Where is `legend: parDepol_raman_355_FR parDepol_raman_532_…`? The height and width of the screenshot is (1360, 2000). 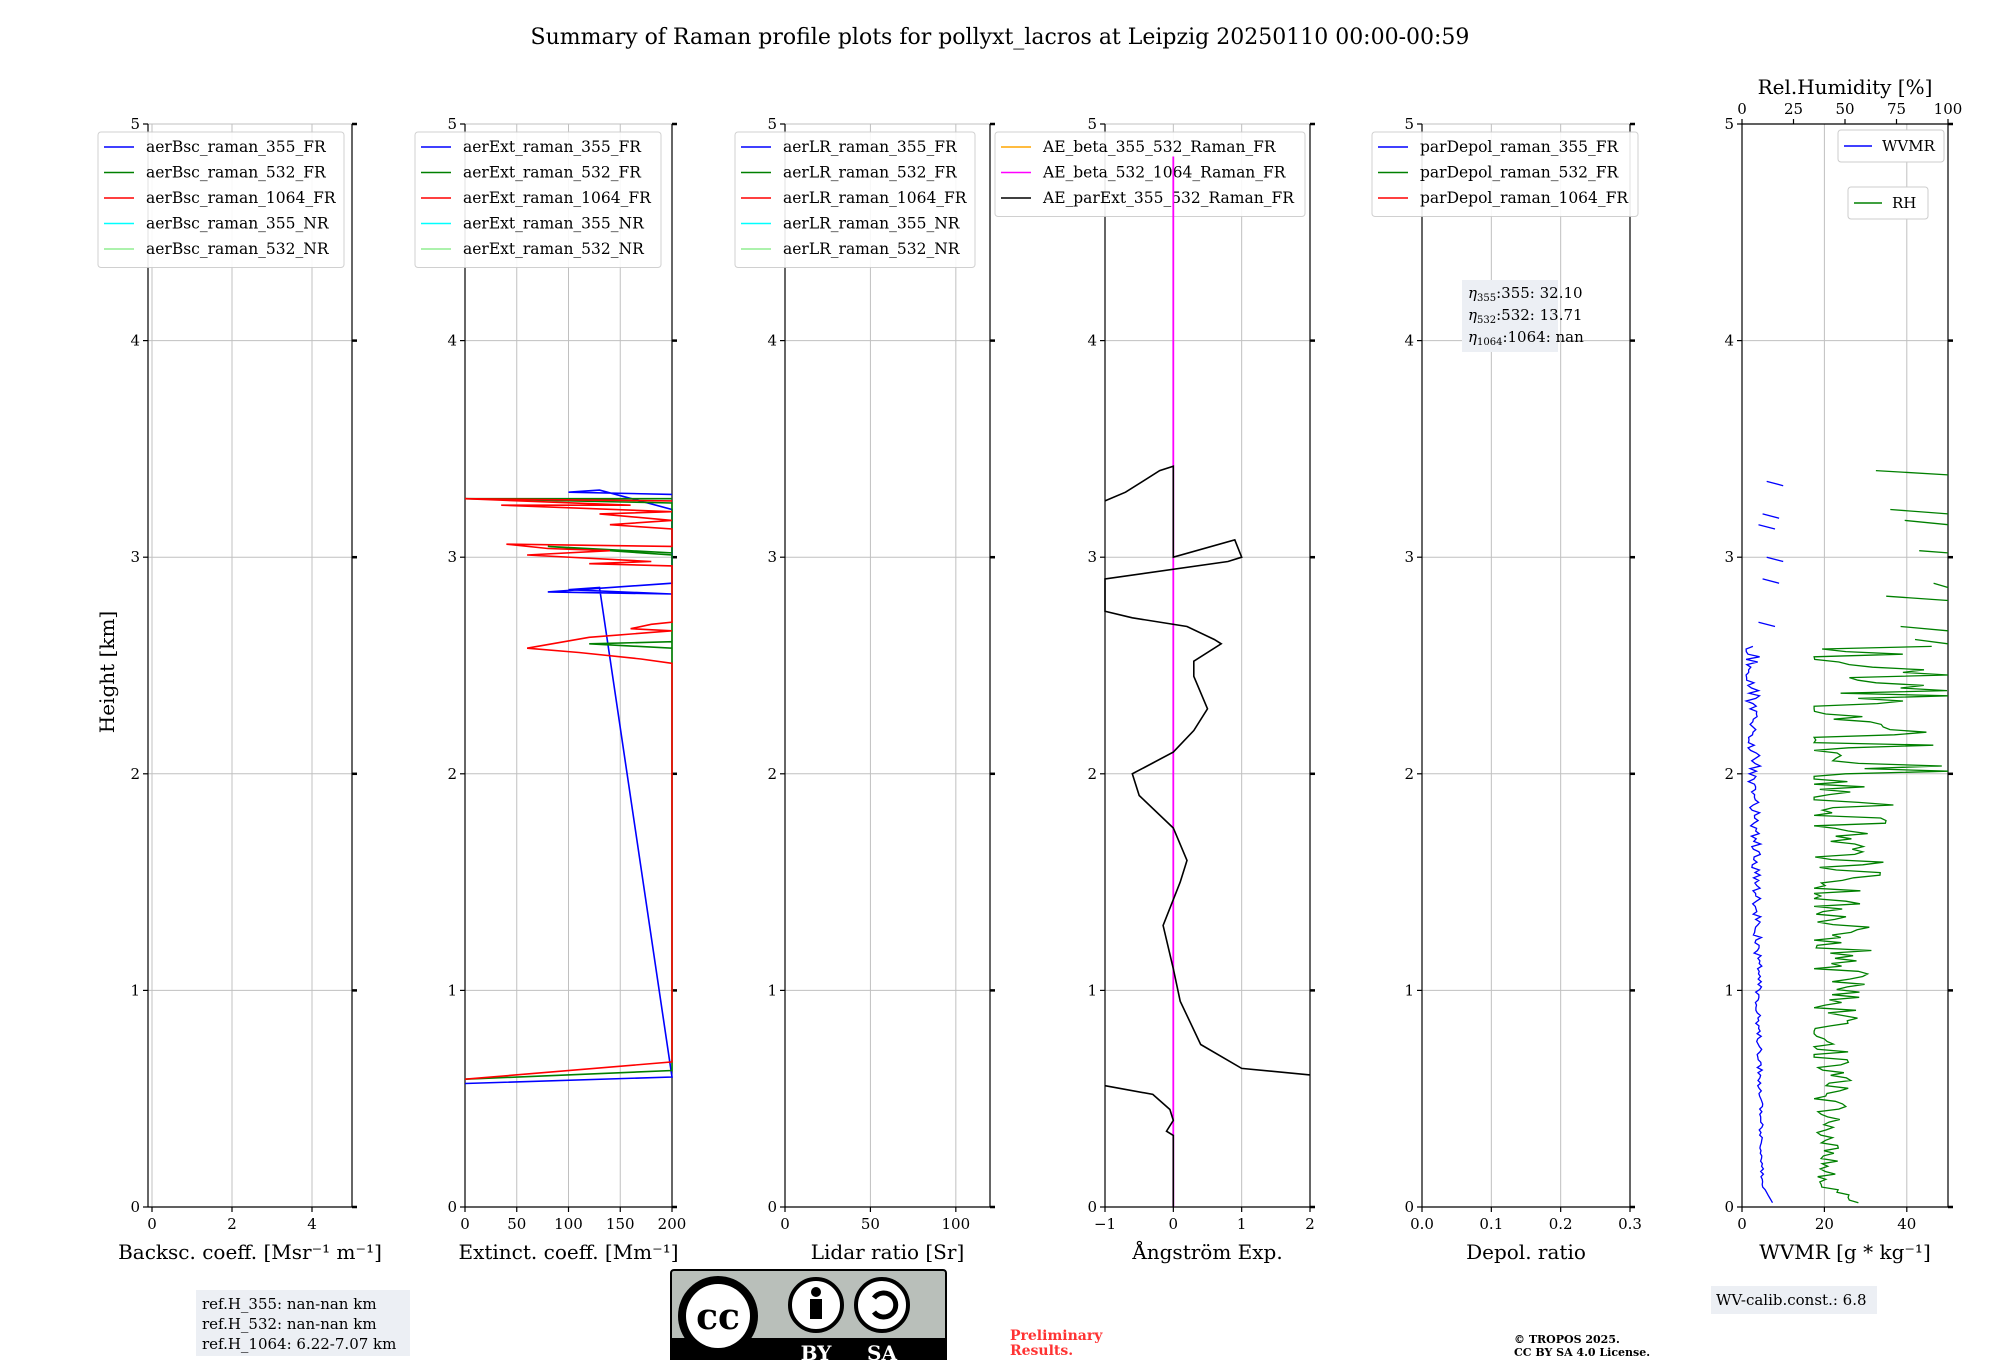
legend: parDepol_raman_355_FR parDepol_raman_532_… is located at coordinates (1505, 174).